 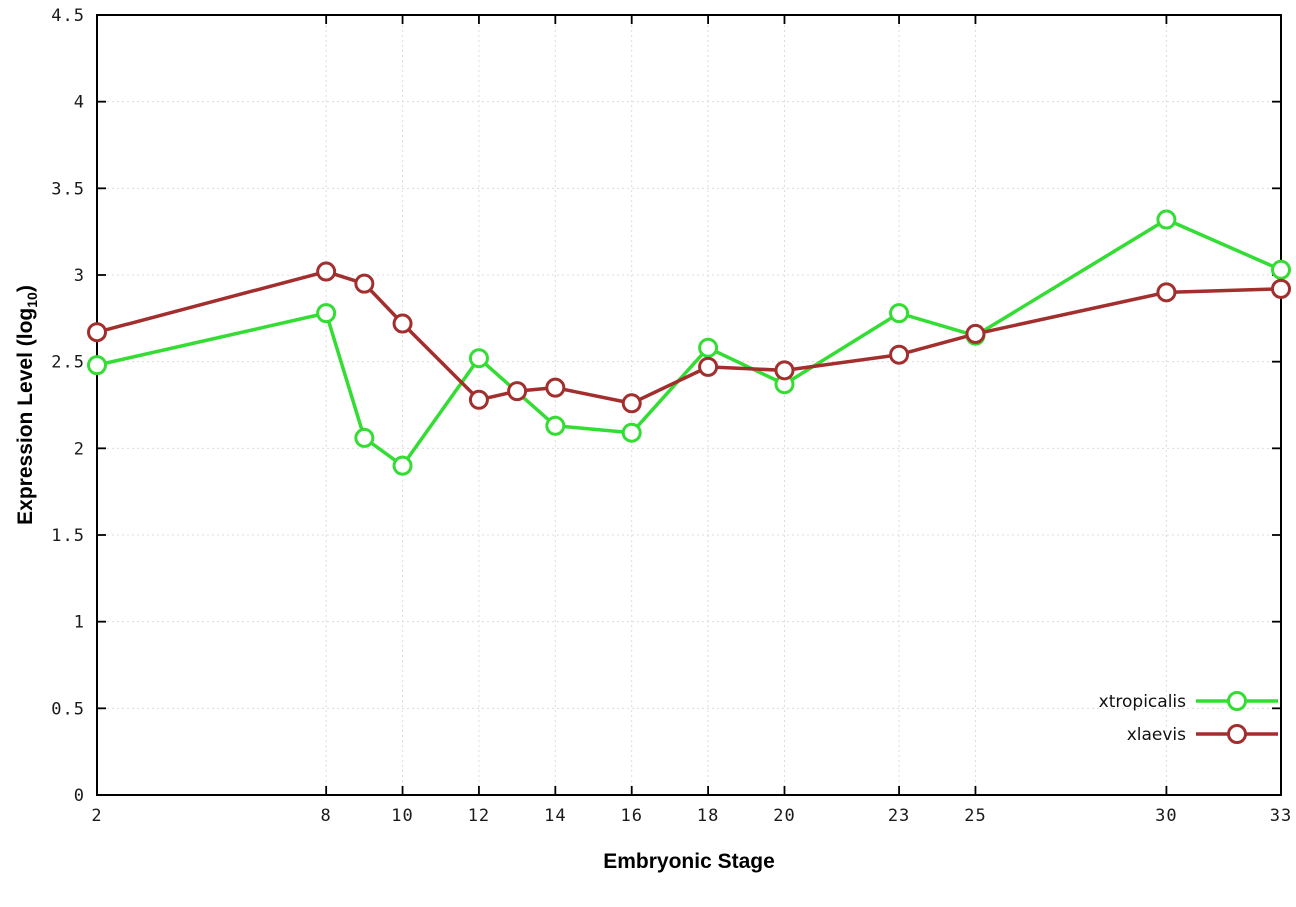 I want to click on y-tick-label: 3.5, so click(x=68, y=189).